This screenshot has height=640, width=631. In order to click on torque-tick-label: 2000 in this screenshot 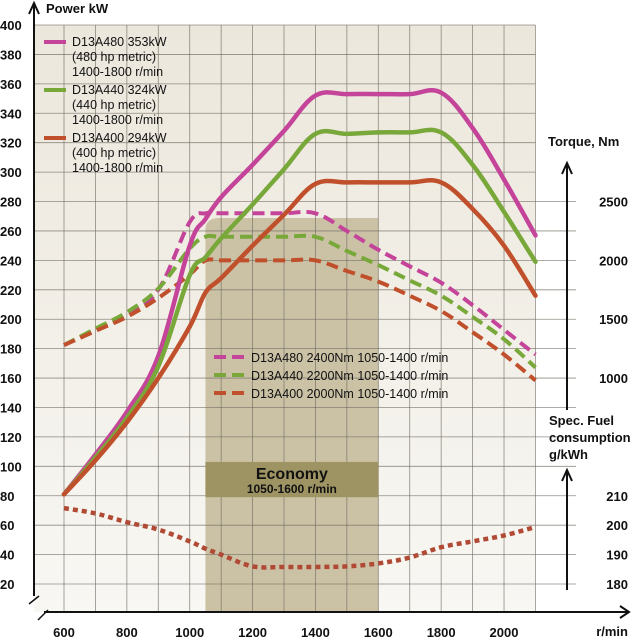, I will do `click(613, 260)`.